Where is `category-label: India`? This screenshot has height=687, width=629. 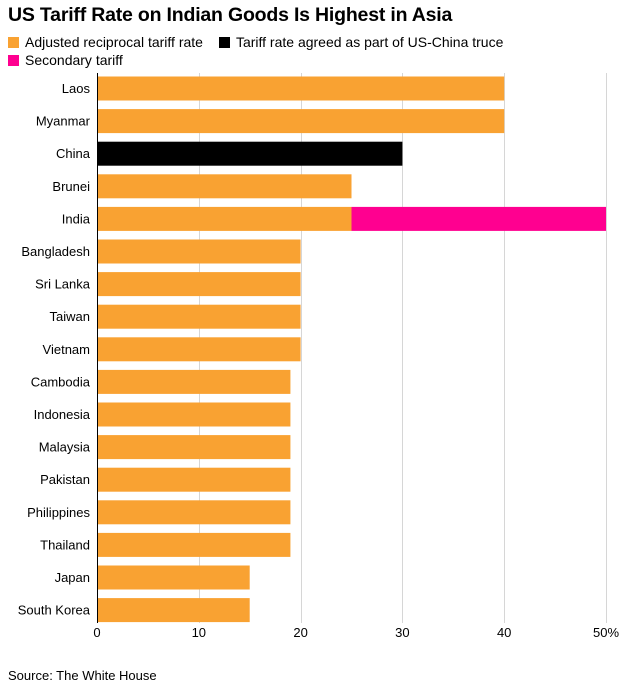 category-label: India is located at coordinates (76, 218).